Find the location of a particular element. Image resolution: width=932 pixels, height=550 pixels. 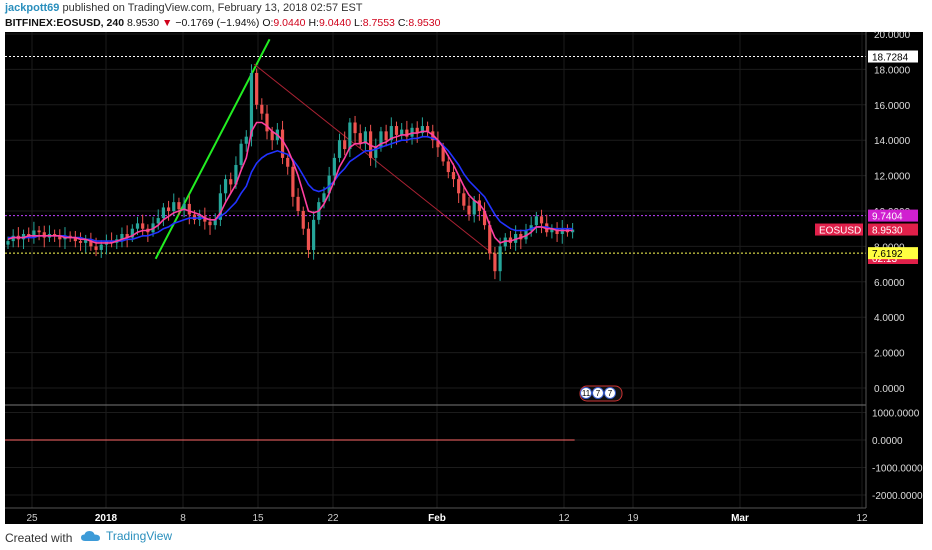

low-label: L: is located at coordinates (358, 23).